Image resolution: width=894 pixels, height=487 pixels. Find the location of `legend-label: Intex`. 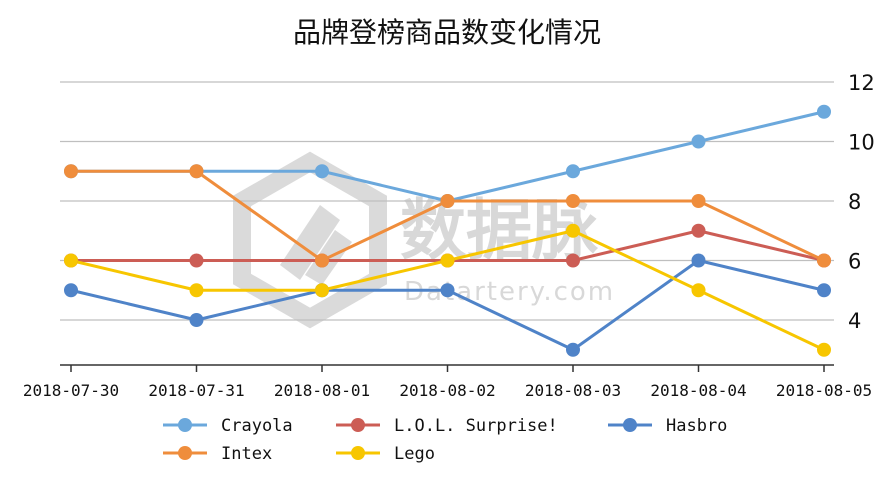

legend-label: Intex is located at coordinates (246, 454).